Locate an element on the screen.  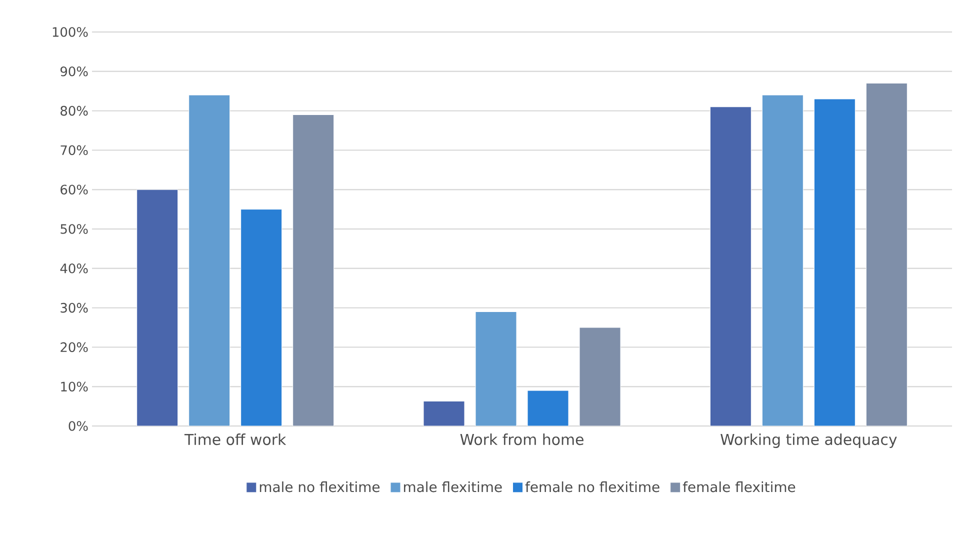
legend-label: female no flexitime is located at coordinates (592, 486).